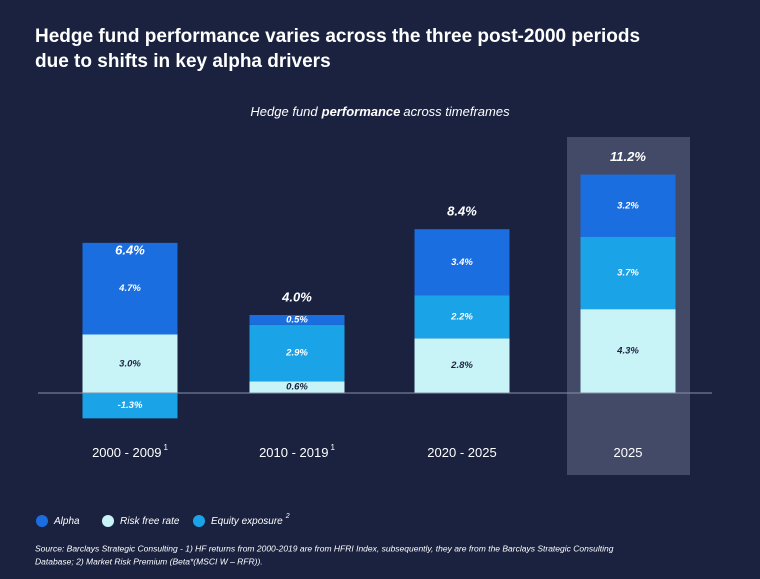  I want to click on x-tick-label: 2000 - 2009 1, so click(130, 451).